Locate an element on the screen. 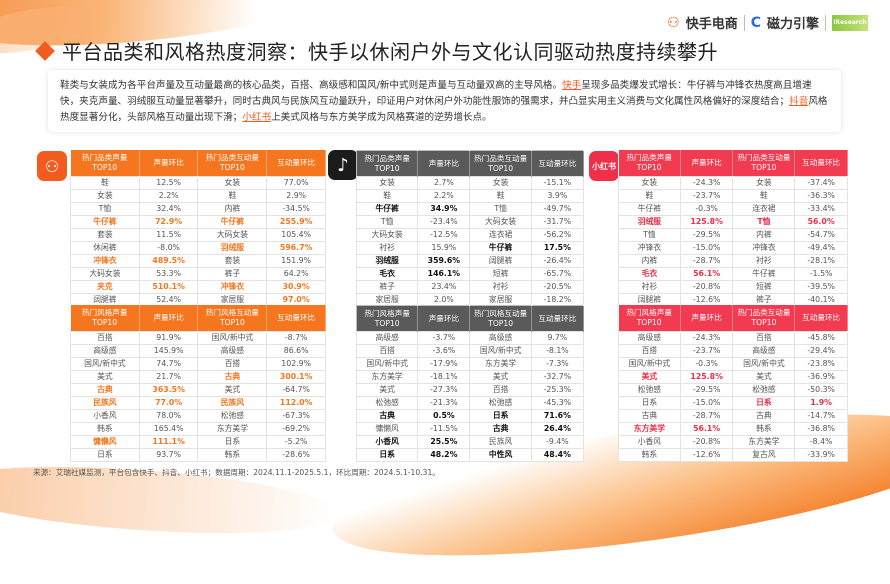 Image resolution: width=890 pixels, height=584 pixels. table-cell: -28.1% is located at coordinates (821, 260).